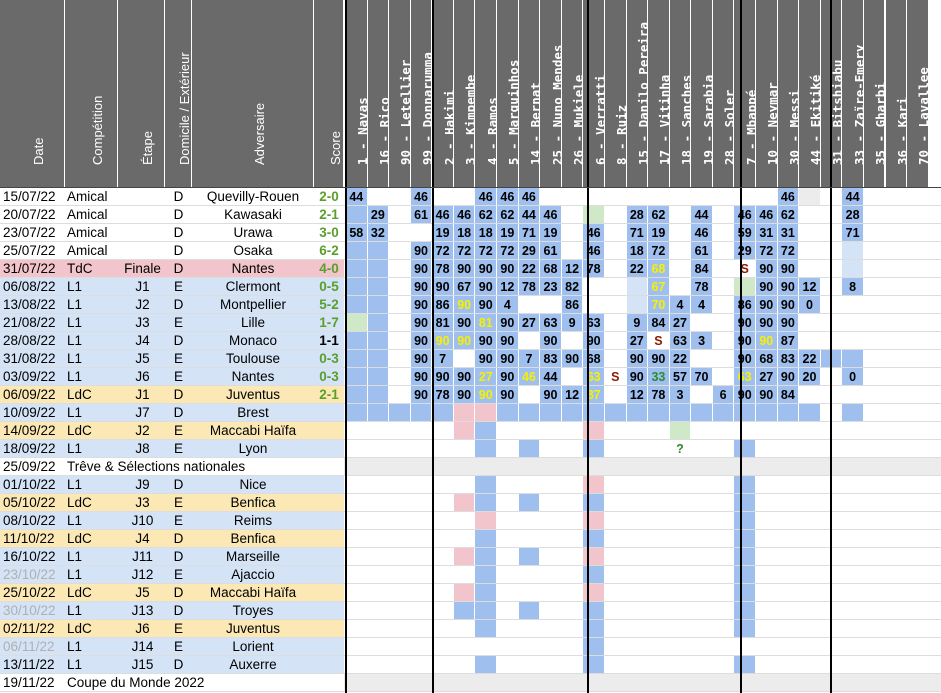 This screenshot has height=693, width=941. What do you see at coordinates (550, 214) in the screenshot?
I see `player-minutes-cell: 46` at bounding box center [550, 214].